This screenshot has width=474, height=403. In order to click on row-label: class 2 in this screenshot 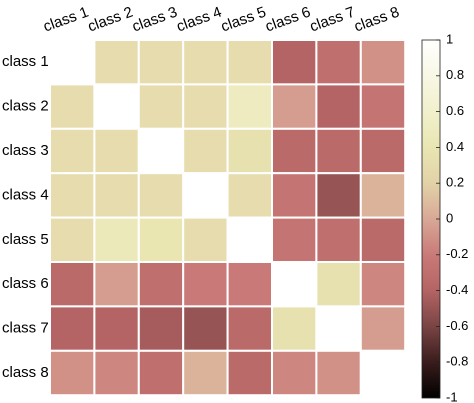, I will do `click(25, 106)`.